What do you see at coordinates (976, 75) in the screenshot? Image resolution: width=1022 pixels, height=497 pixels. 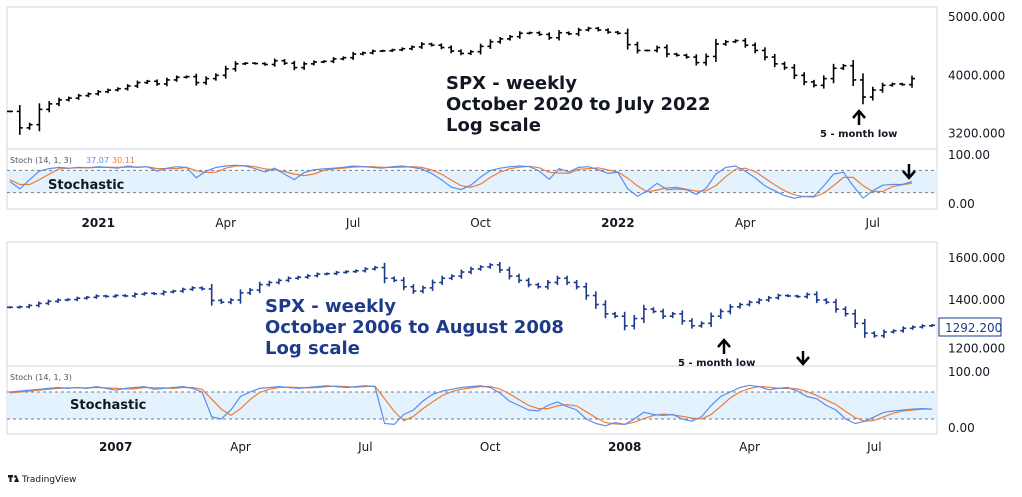 I see `top-y-tick: 4000.000` at bounding box center [976, 75].